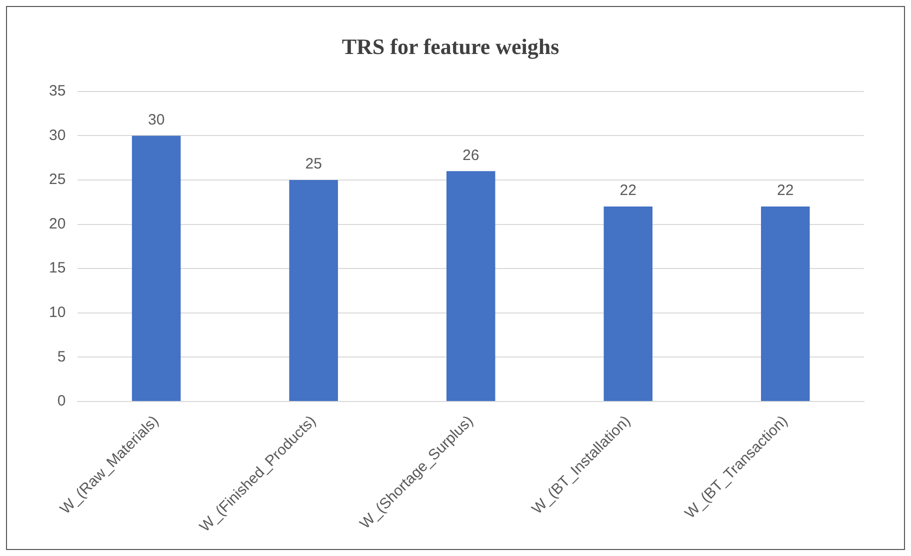 The width and height of the screenshot is (911, 556). I want to click on y-tick-label: 10, so click(57, 313).